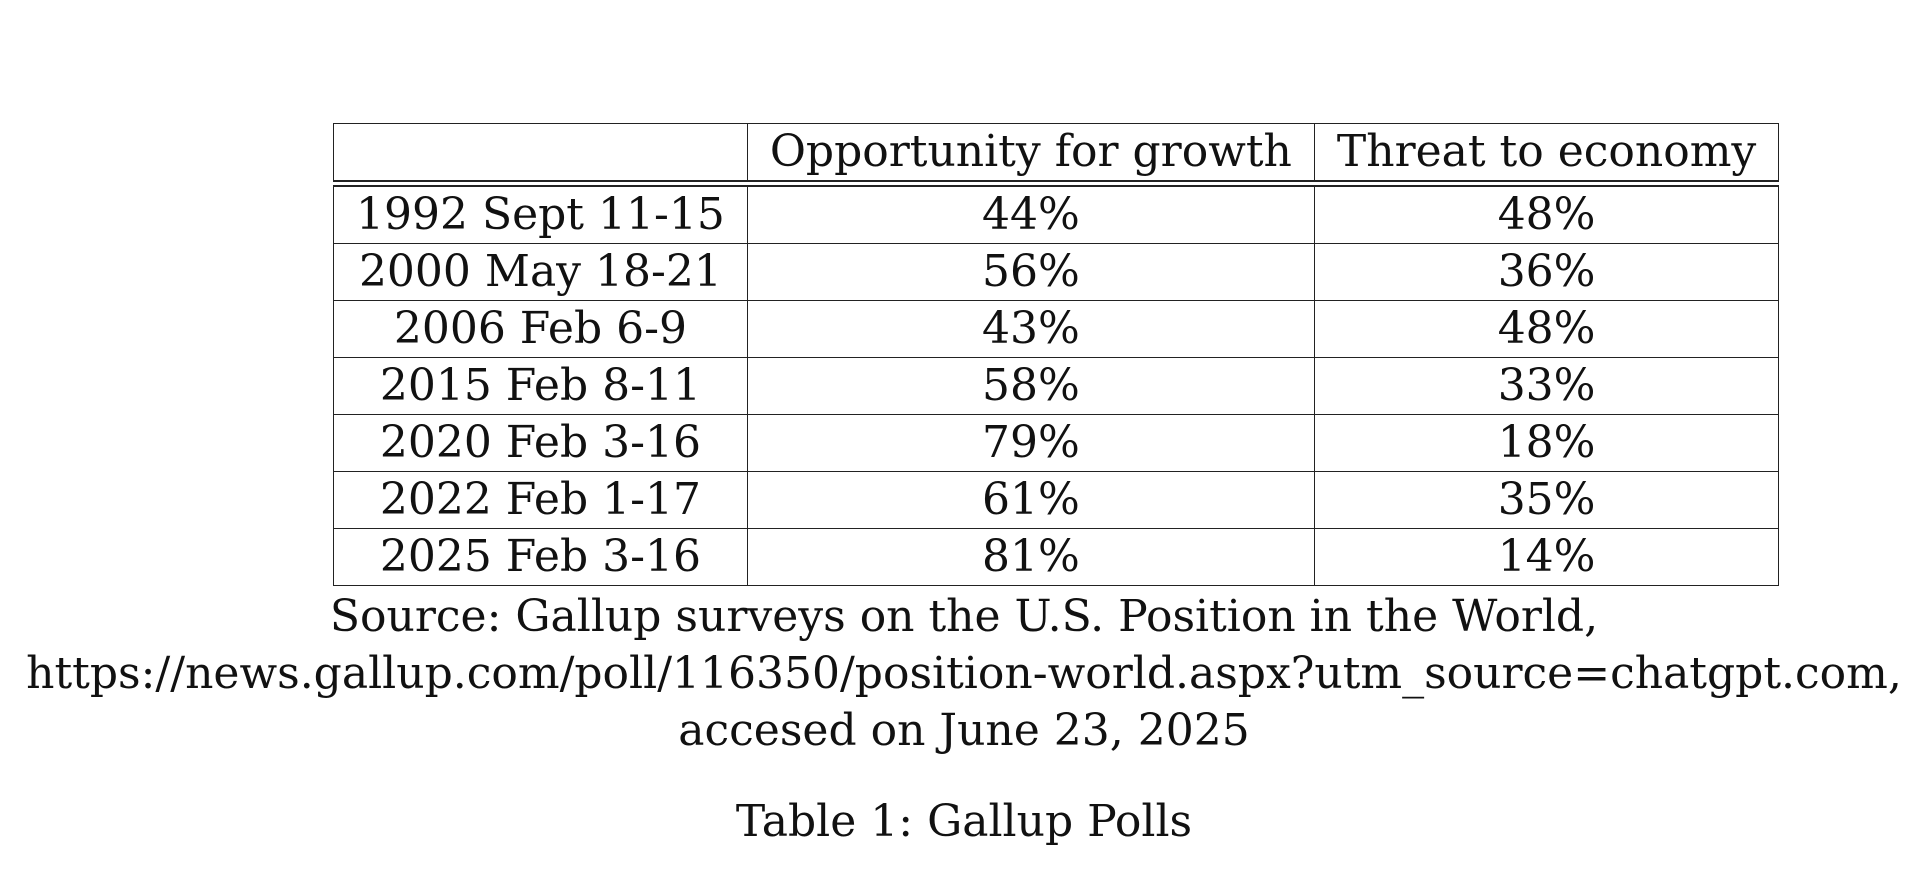 The image size is (1928, 884). I want to click on header-threat: Threat to economy, so click(1546, 153).